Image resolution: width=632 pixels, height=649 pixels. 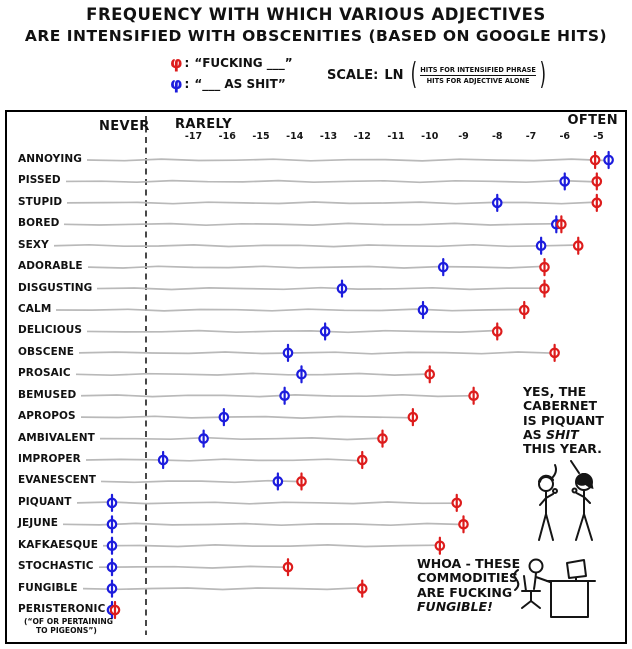 I want to click on adjective-label: PROSAIC, so click(x=44, y=373).